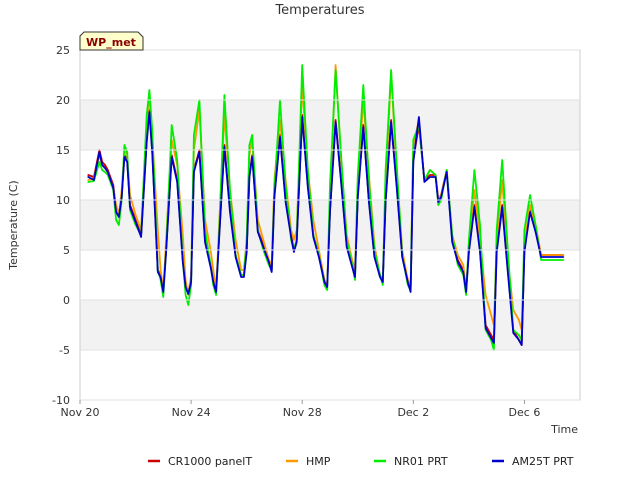 This screenshot has width=640, height=480. I want to click on y-tick-label: 25, so click(63, 50).